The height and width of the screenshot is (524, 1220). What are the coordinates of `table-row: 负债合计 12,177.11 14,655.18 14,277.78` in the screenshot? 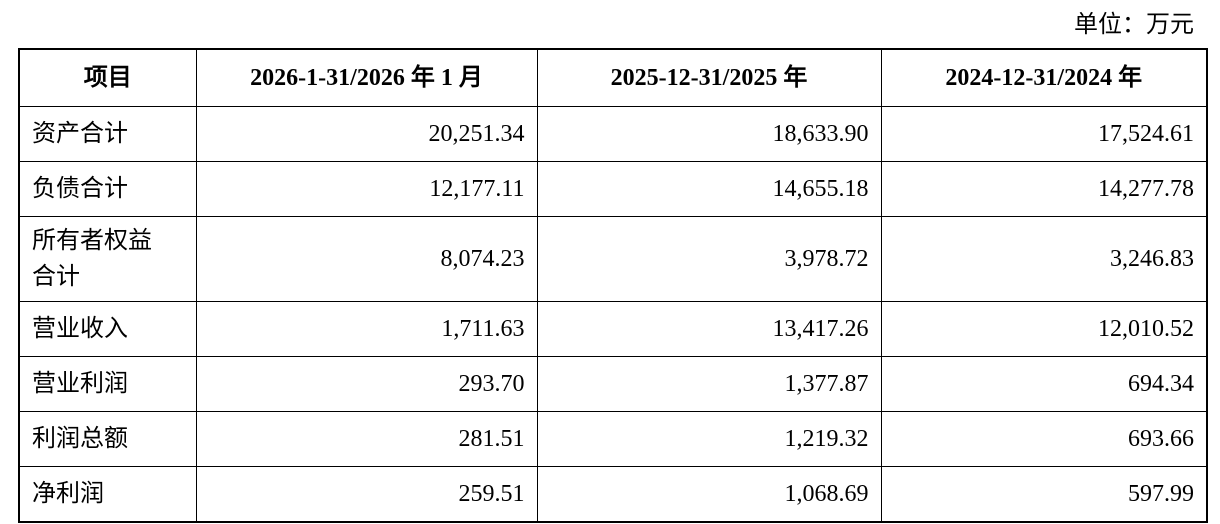 It's located at (613, 189).